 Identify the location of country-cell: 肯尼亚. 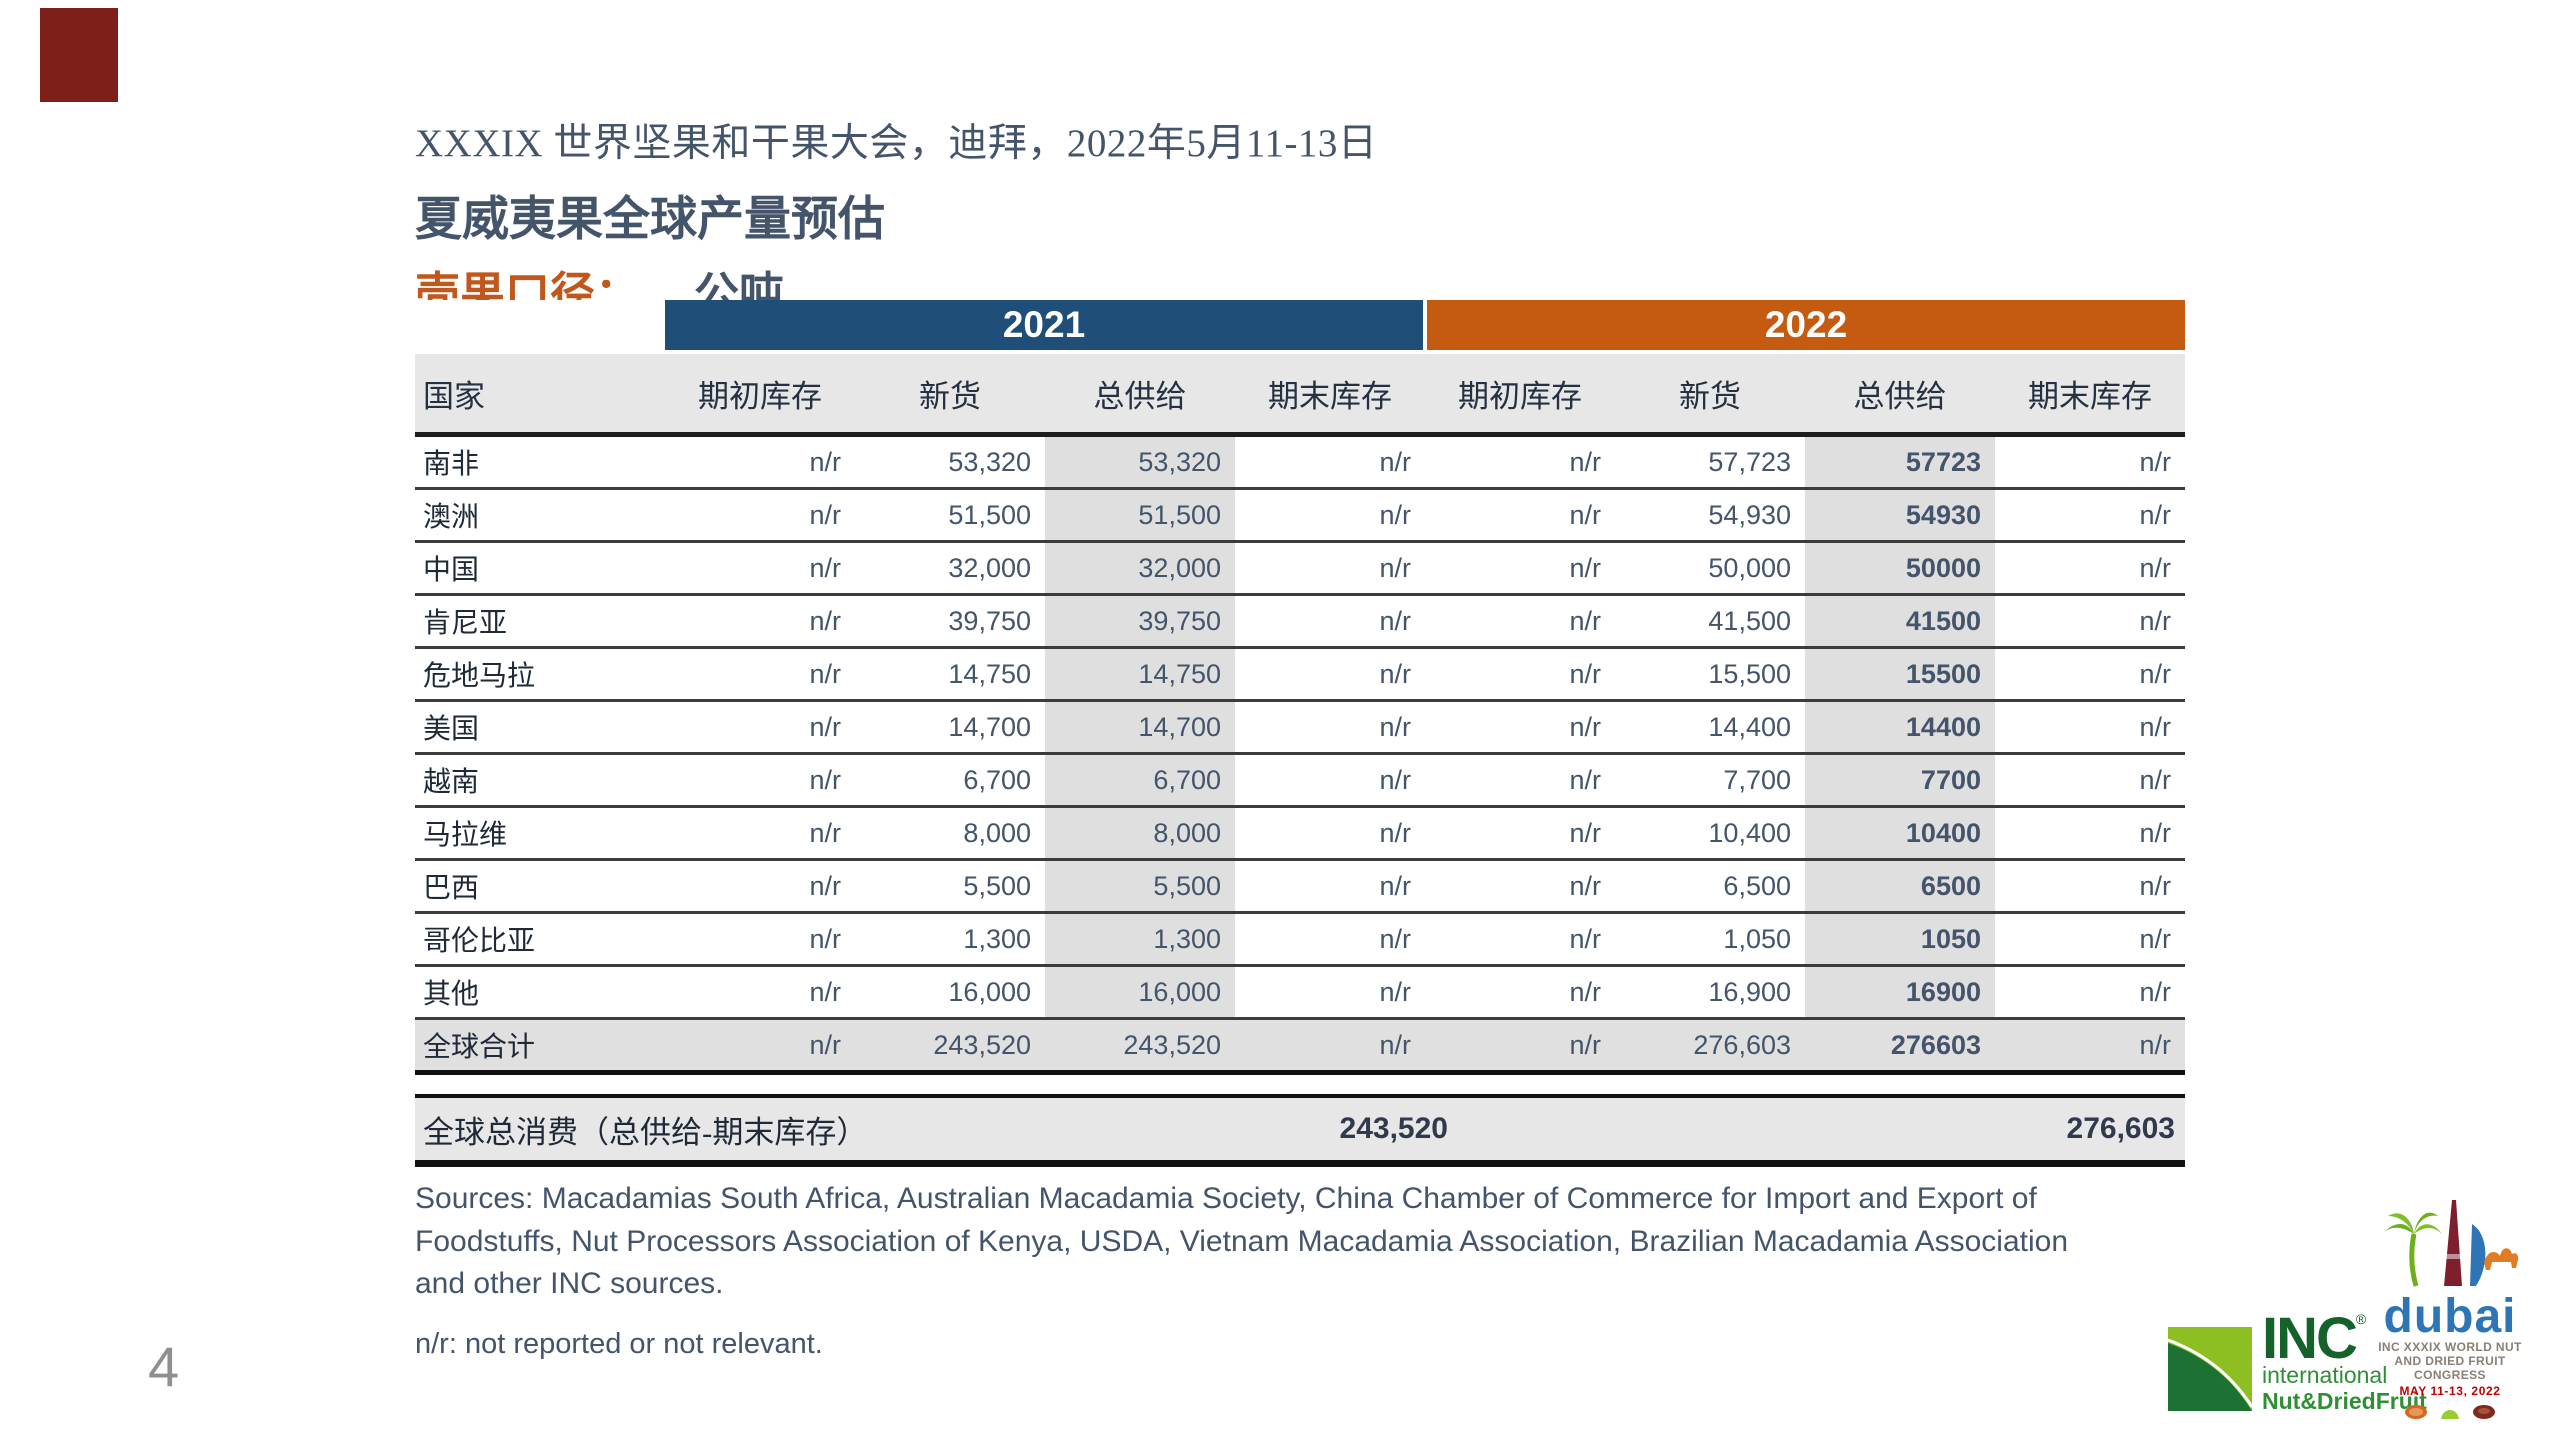
(540, 621).